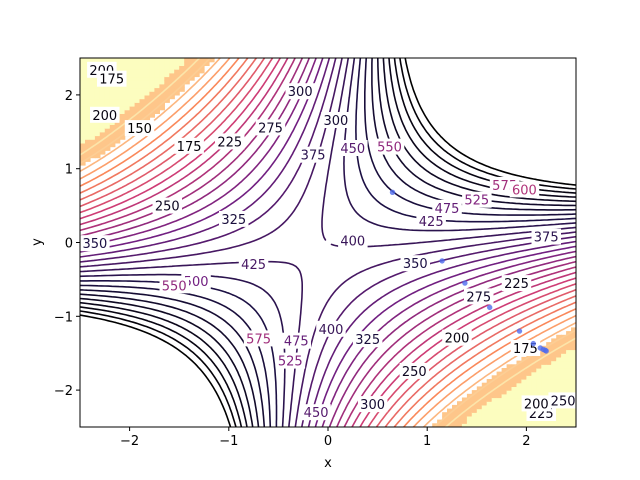 Image resolution: width=640 pixels, height=480 pixels. I want to click on contour-label: 150, so click(139, 129).